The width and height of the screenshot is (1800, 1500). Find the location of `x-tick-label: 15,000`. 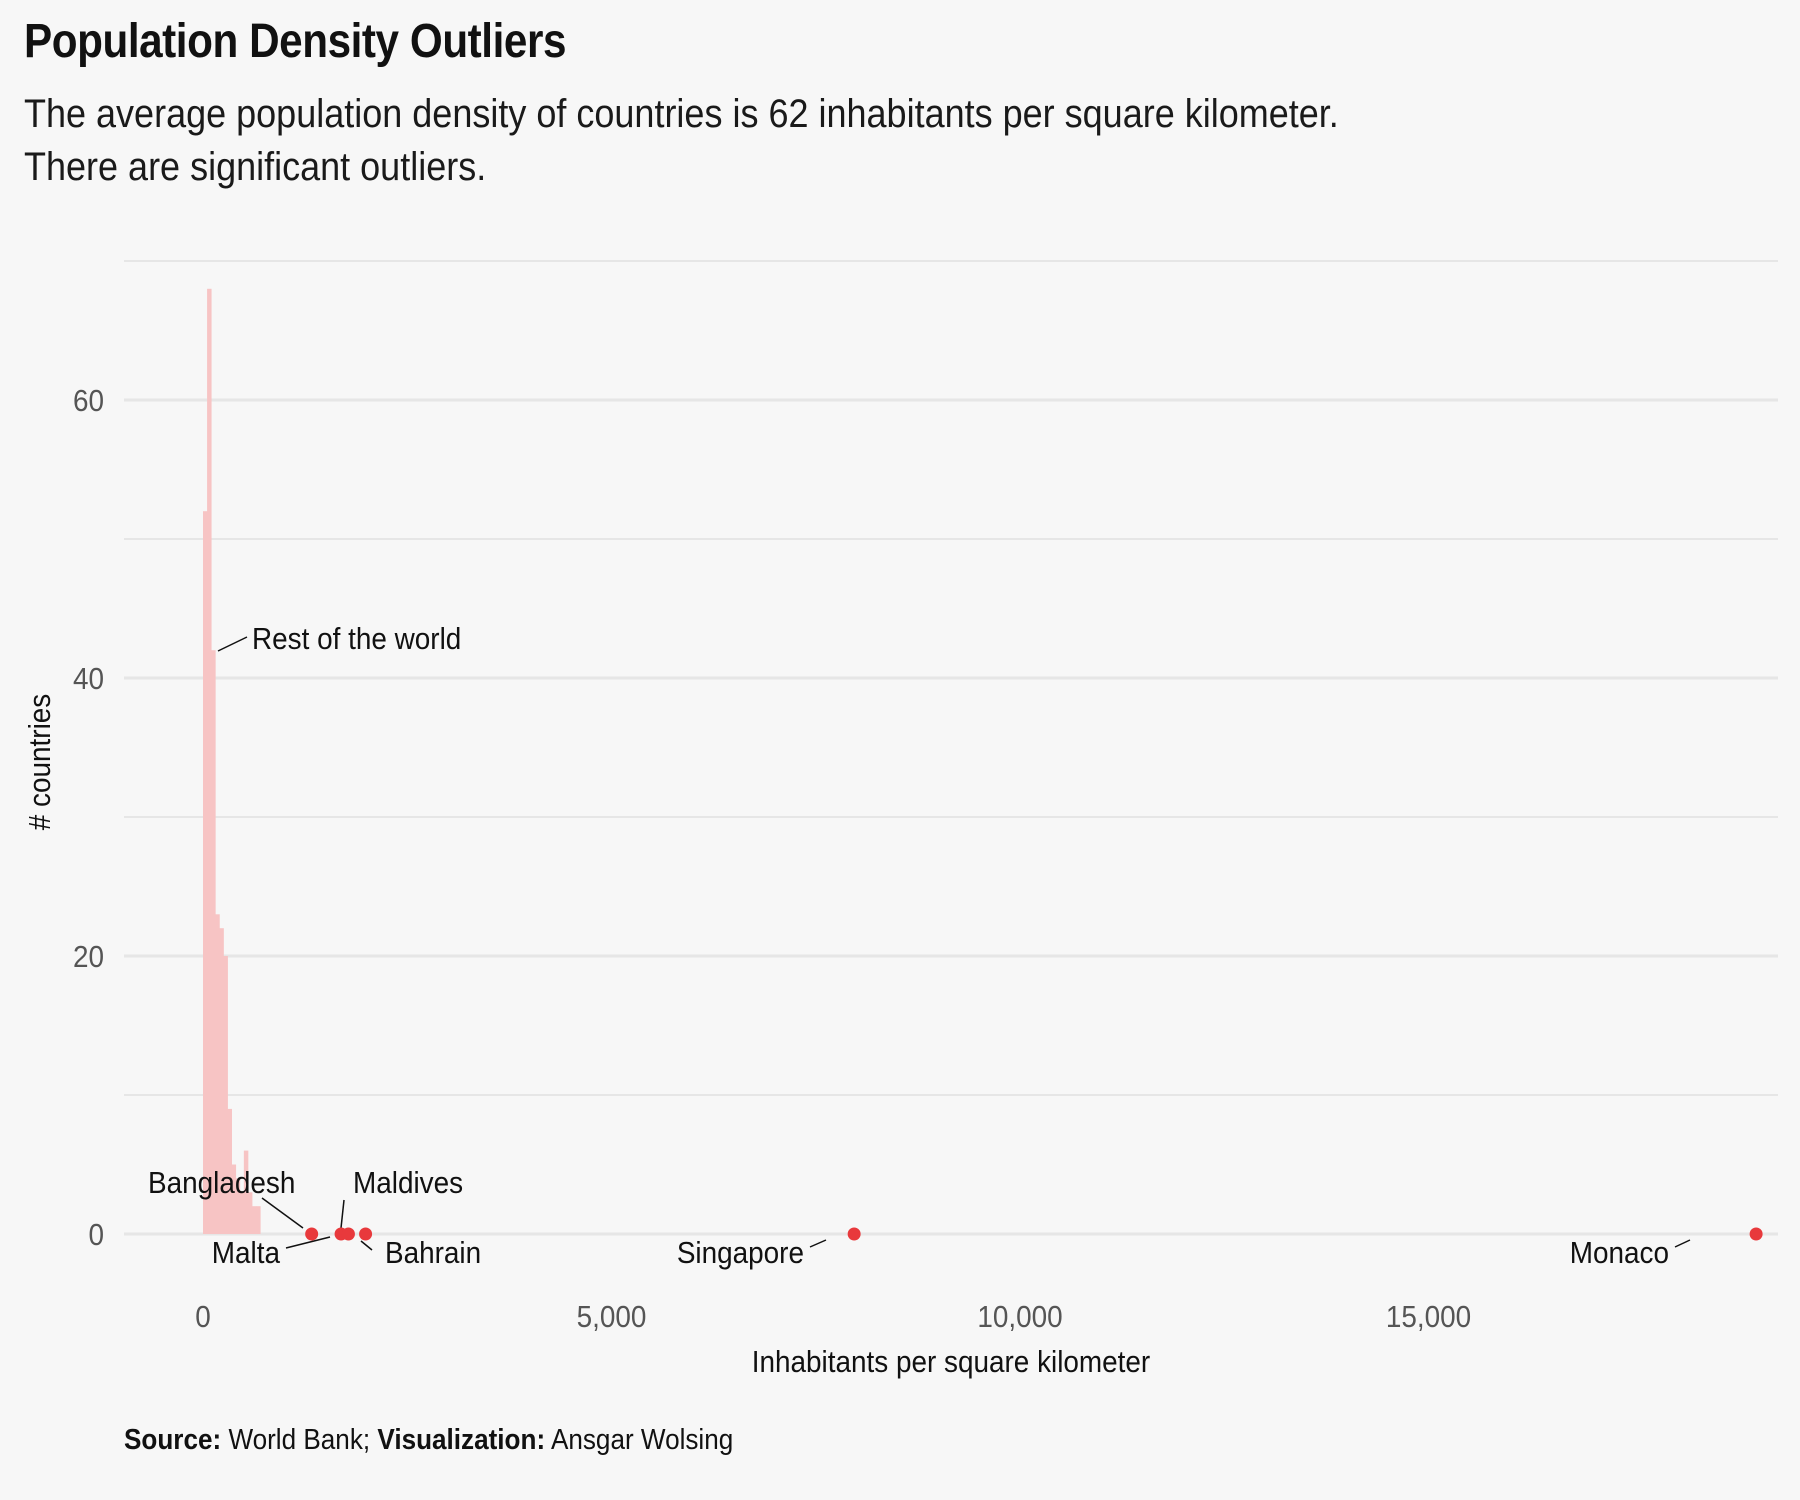

x-tick-label: 15,000 is located at coordinates (1428, 1317).